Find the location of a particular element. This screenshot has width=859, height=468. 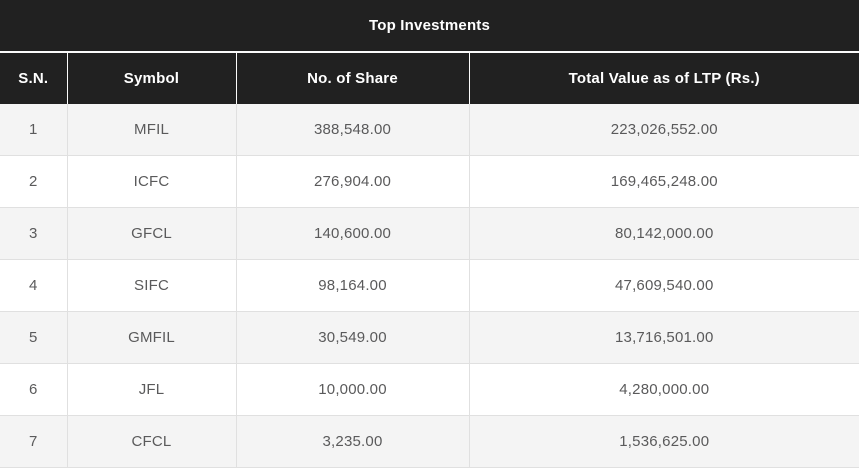

table-row: 3 GFCL 140,600.00 80,142,000.00 is located at coordinates (429, 233).